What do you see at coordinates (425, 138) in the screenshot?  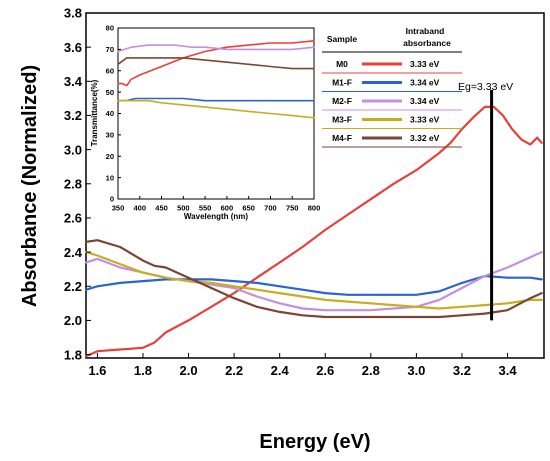 I see `legend-row-value: 3.32 eV` at bounding box center [425, 138].